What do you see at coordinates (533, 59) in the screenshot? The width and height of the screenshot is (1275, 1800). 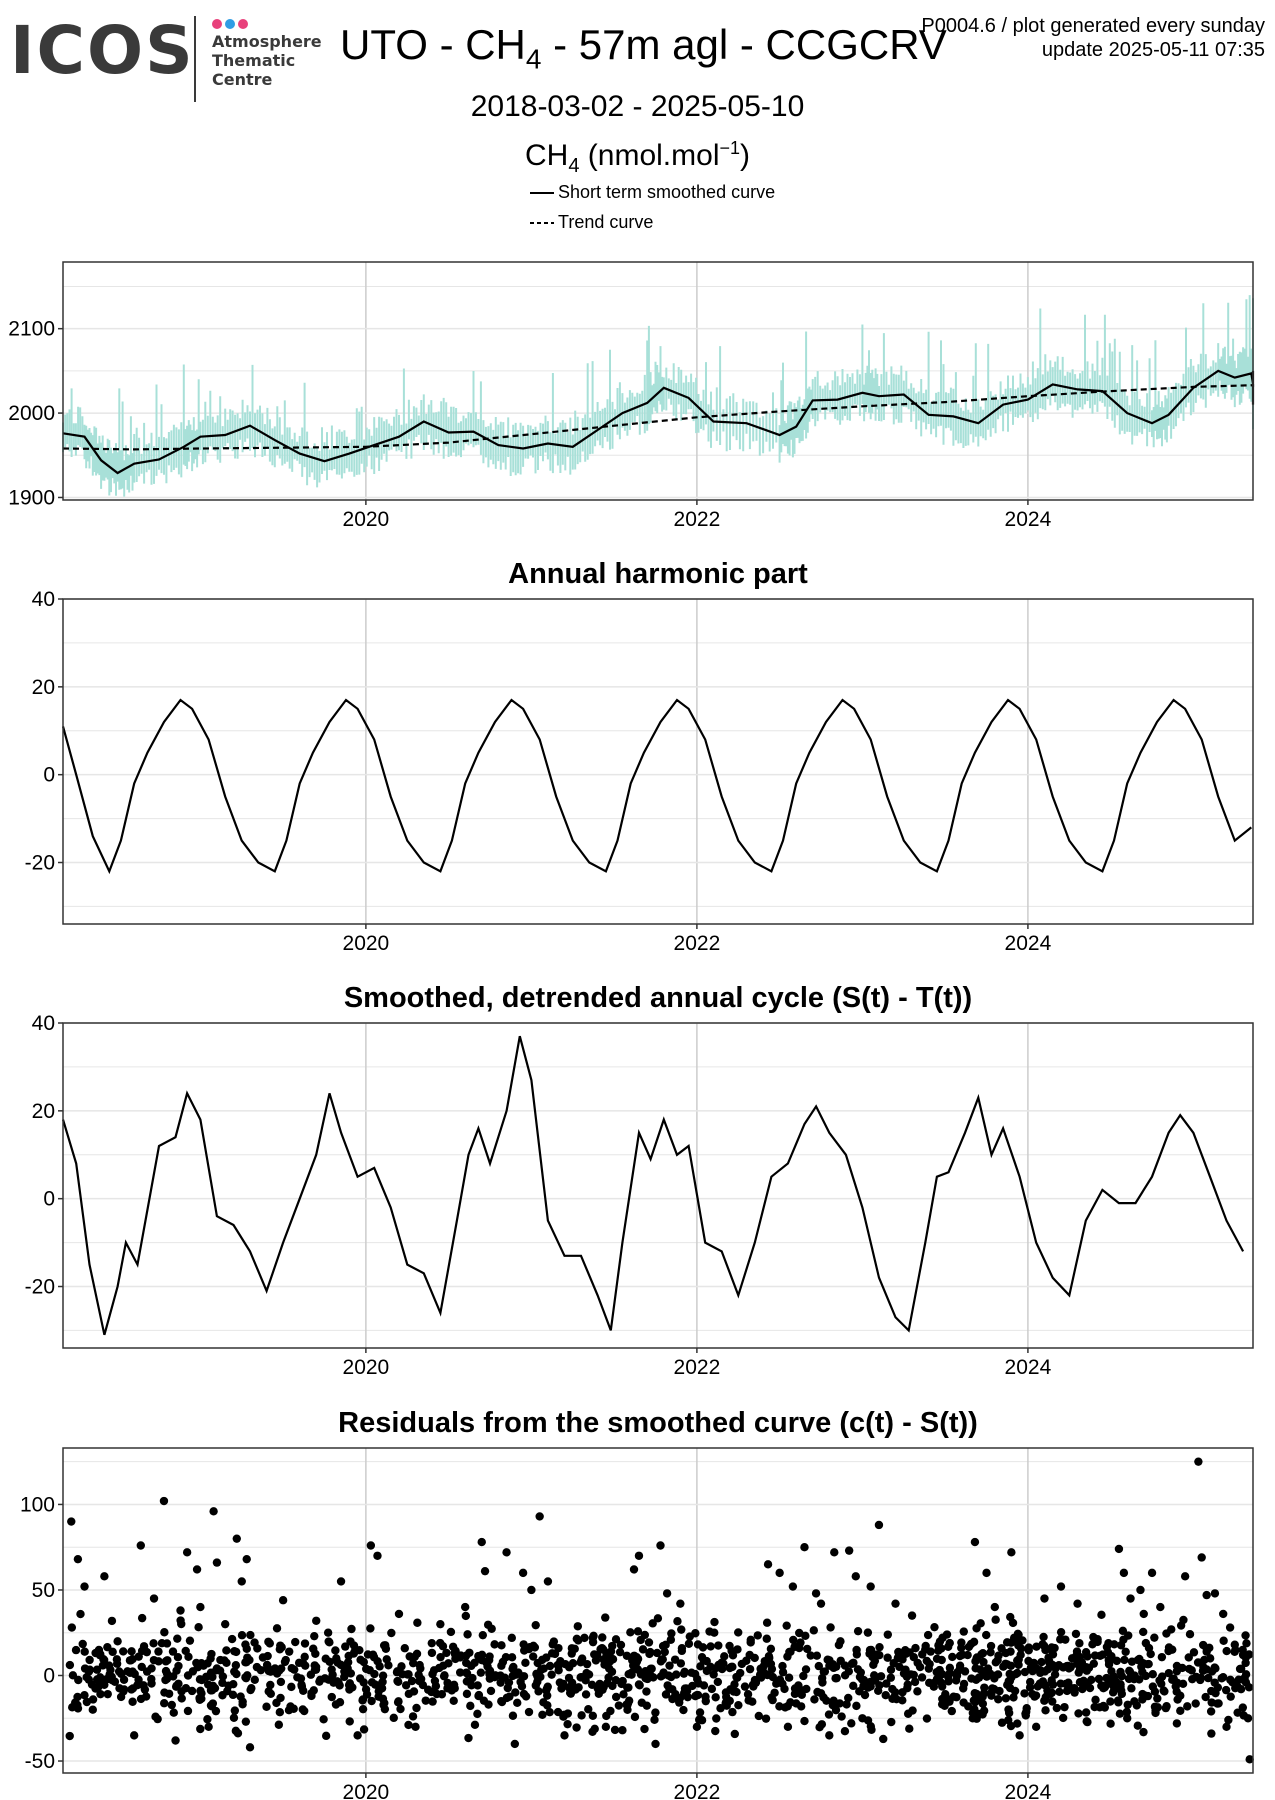 I see `title-subscript: 4` at bounding box center [533, 59].